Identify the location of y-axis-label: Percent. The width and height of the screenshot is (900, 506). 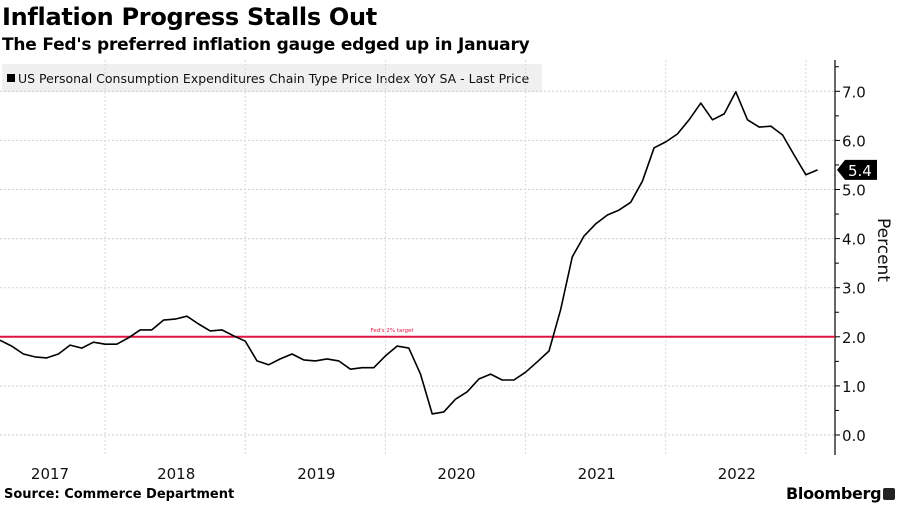
(883, 250).